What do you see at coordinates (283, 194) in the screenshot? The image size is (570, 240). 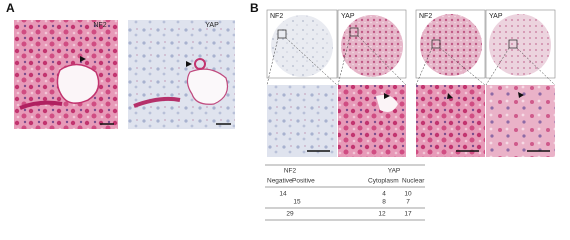 I see `table-cell: 14` at bounding box center [283, 194].